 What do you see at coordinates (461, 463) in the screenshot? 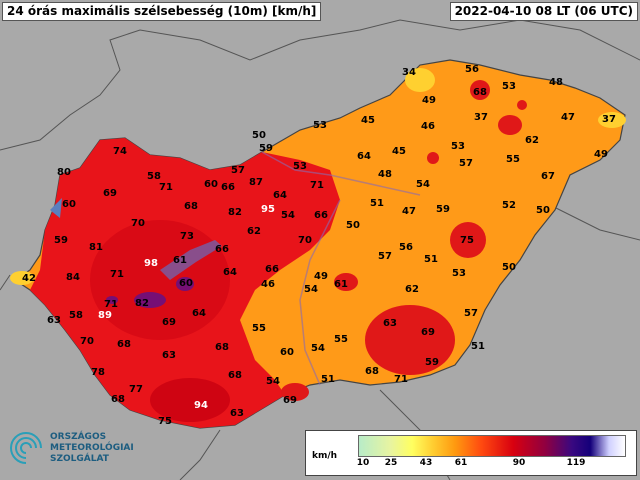
I see `legend-tick: 61` at bounding box center [461, 463].